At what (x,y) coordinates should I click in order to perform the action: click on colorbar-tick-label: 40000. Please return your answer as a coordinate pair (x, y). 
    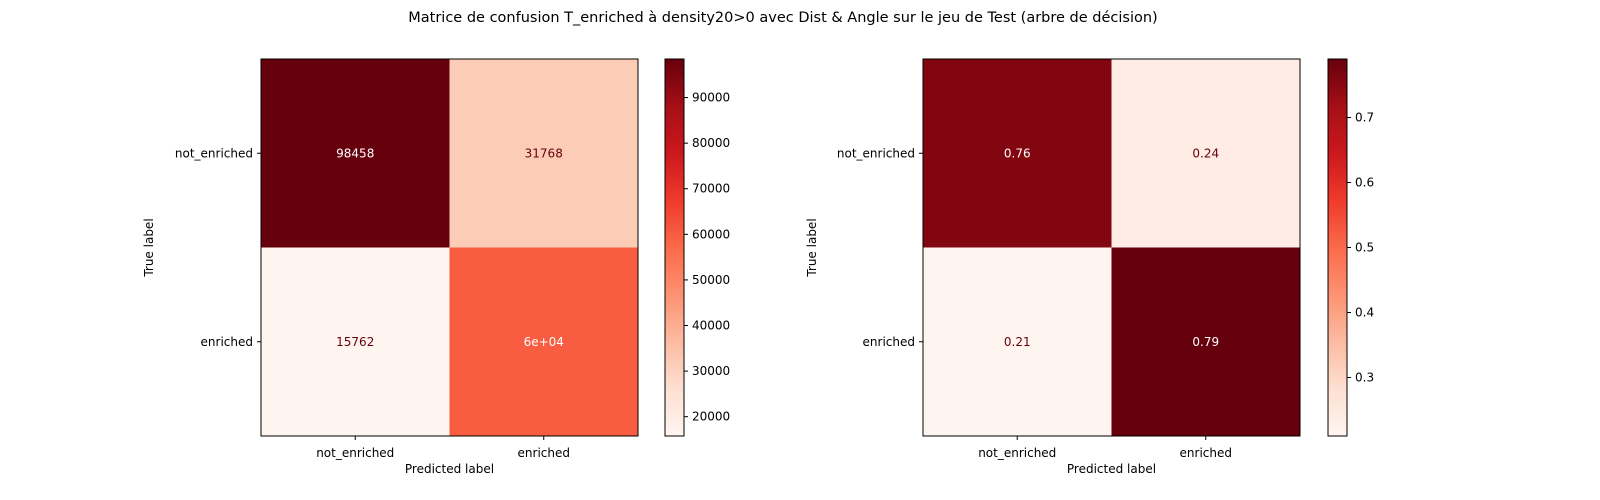
    Looking at the image, I should click on (711, 326).